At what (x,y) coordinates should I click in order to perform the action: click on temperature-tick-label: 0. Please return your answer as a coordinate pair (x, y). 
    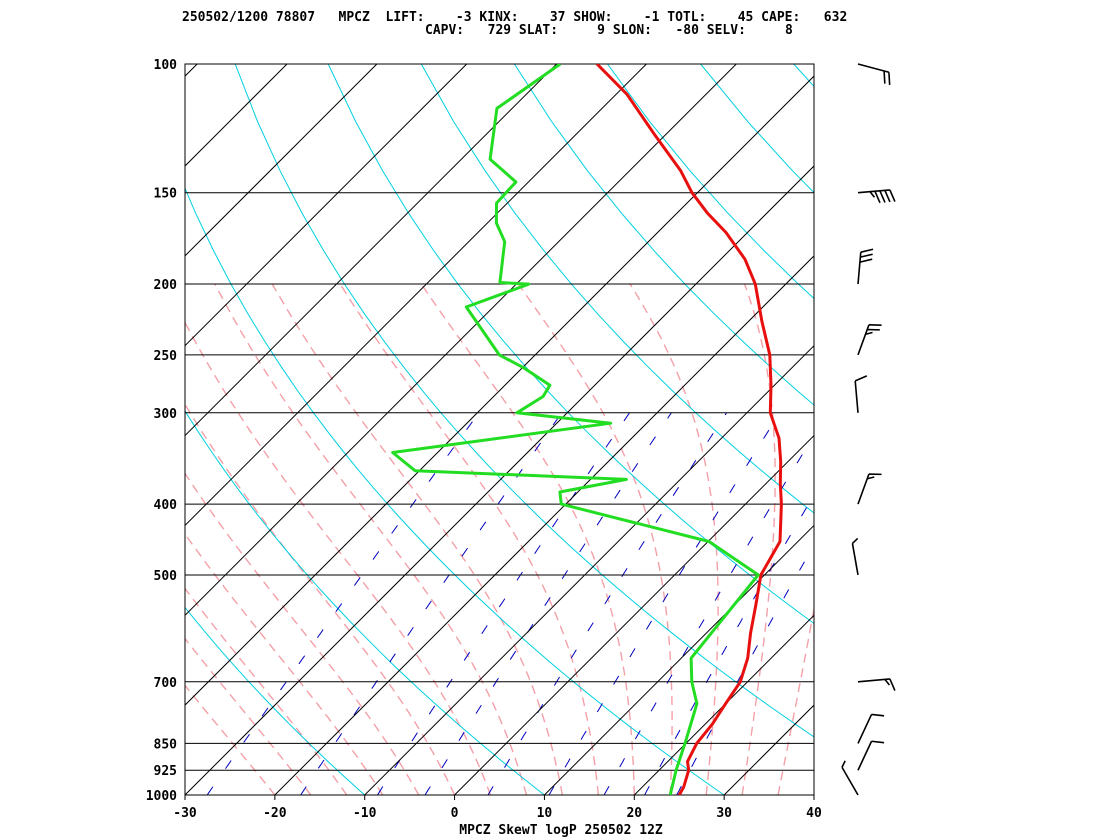
    Looking at the image, I should click on (455, 813).